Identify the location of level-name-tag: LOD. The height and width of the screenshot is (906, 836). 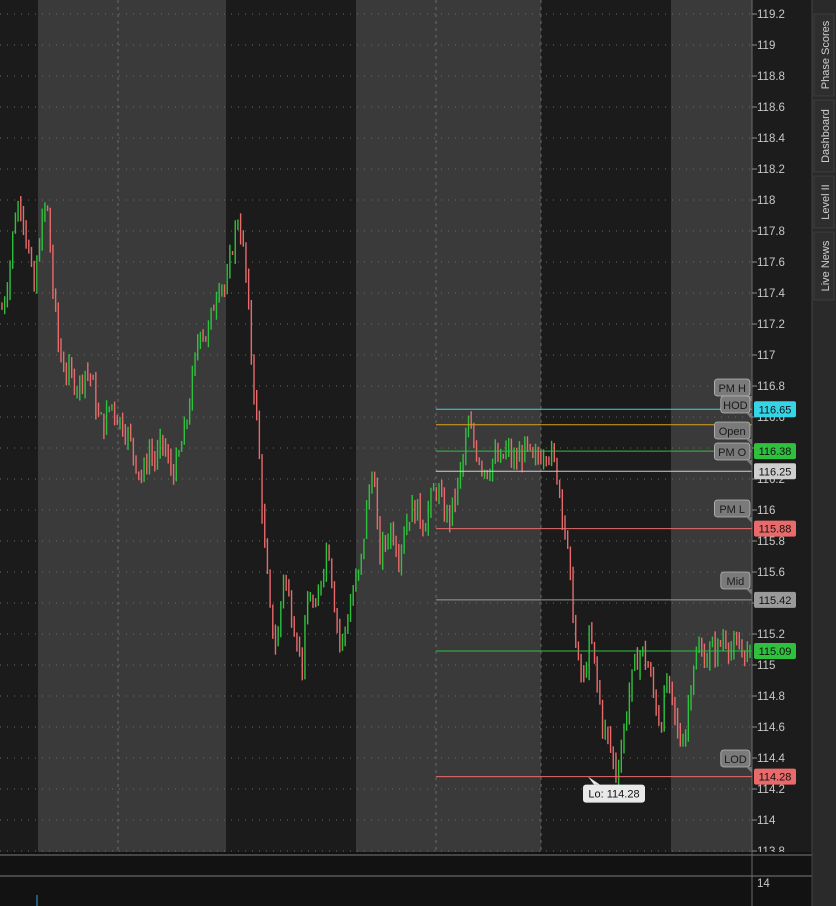
(736, 761).